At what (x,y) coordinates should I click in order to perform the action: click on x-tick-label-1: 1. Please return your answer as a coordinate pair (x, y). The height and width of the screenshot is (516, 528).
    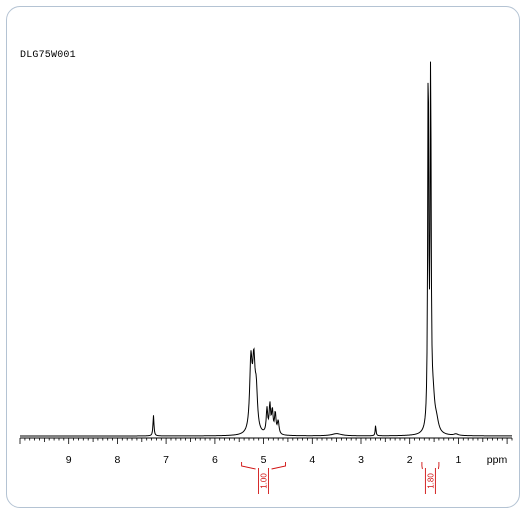
    Looking at the image, I should click on (458, 460).